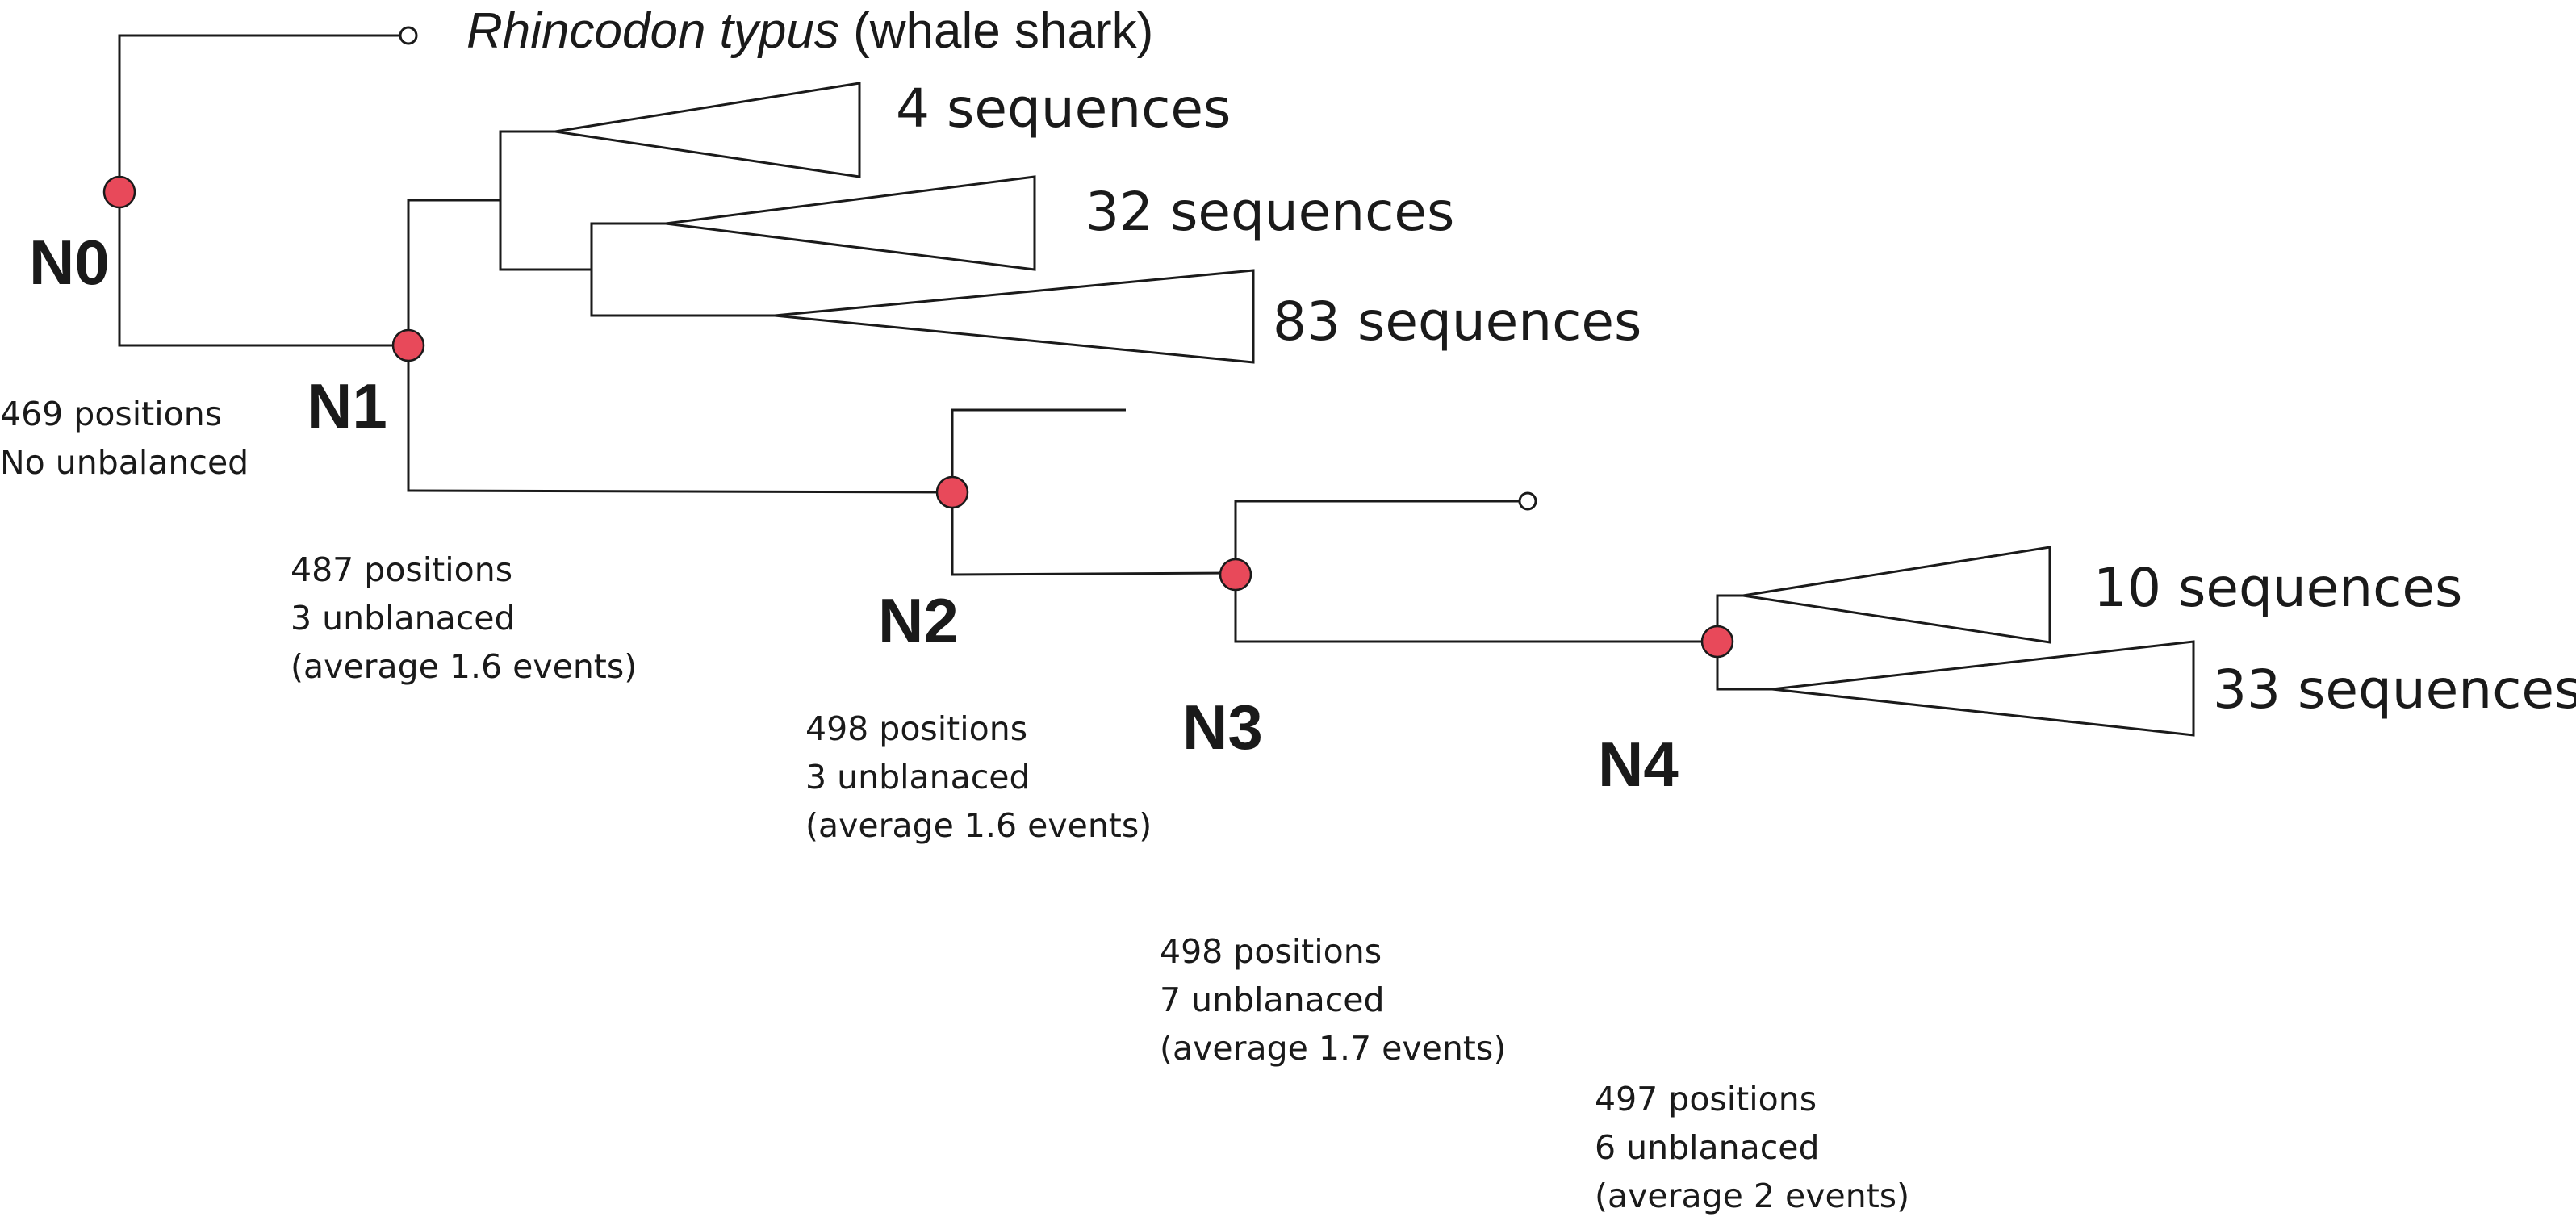 This screenshot has height=1221, width=2576. Describe the element at coordinates (1457, 322) in the screenshot. I see `clade-label-83-sequences: 83 sequences` at that location.